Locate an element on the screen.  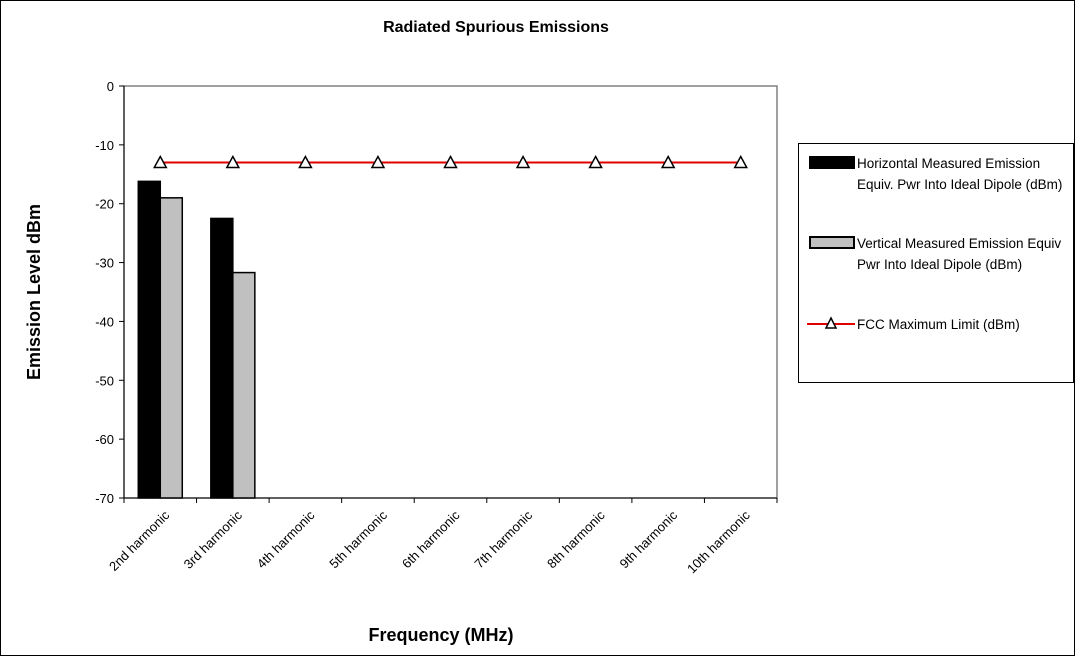
x-tick-label: 2nd harmonic is located at coordinates (139, 540).